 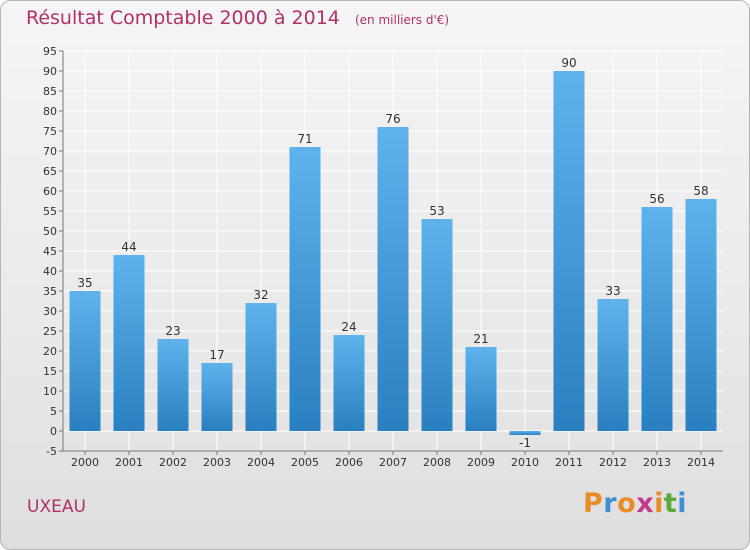 I want to click on y-tick-label: 85, so click(x=50, y=91).